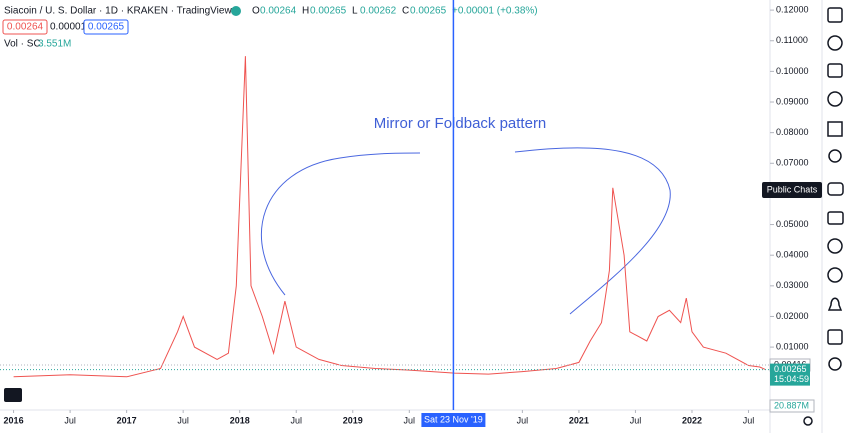 Image resolution: width=850 pixels, height=438 pixels. I want to click on ohlc-value: 0.00264, so click(278, 11).